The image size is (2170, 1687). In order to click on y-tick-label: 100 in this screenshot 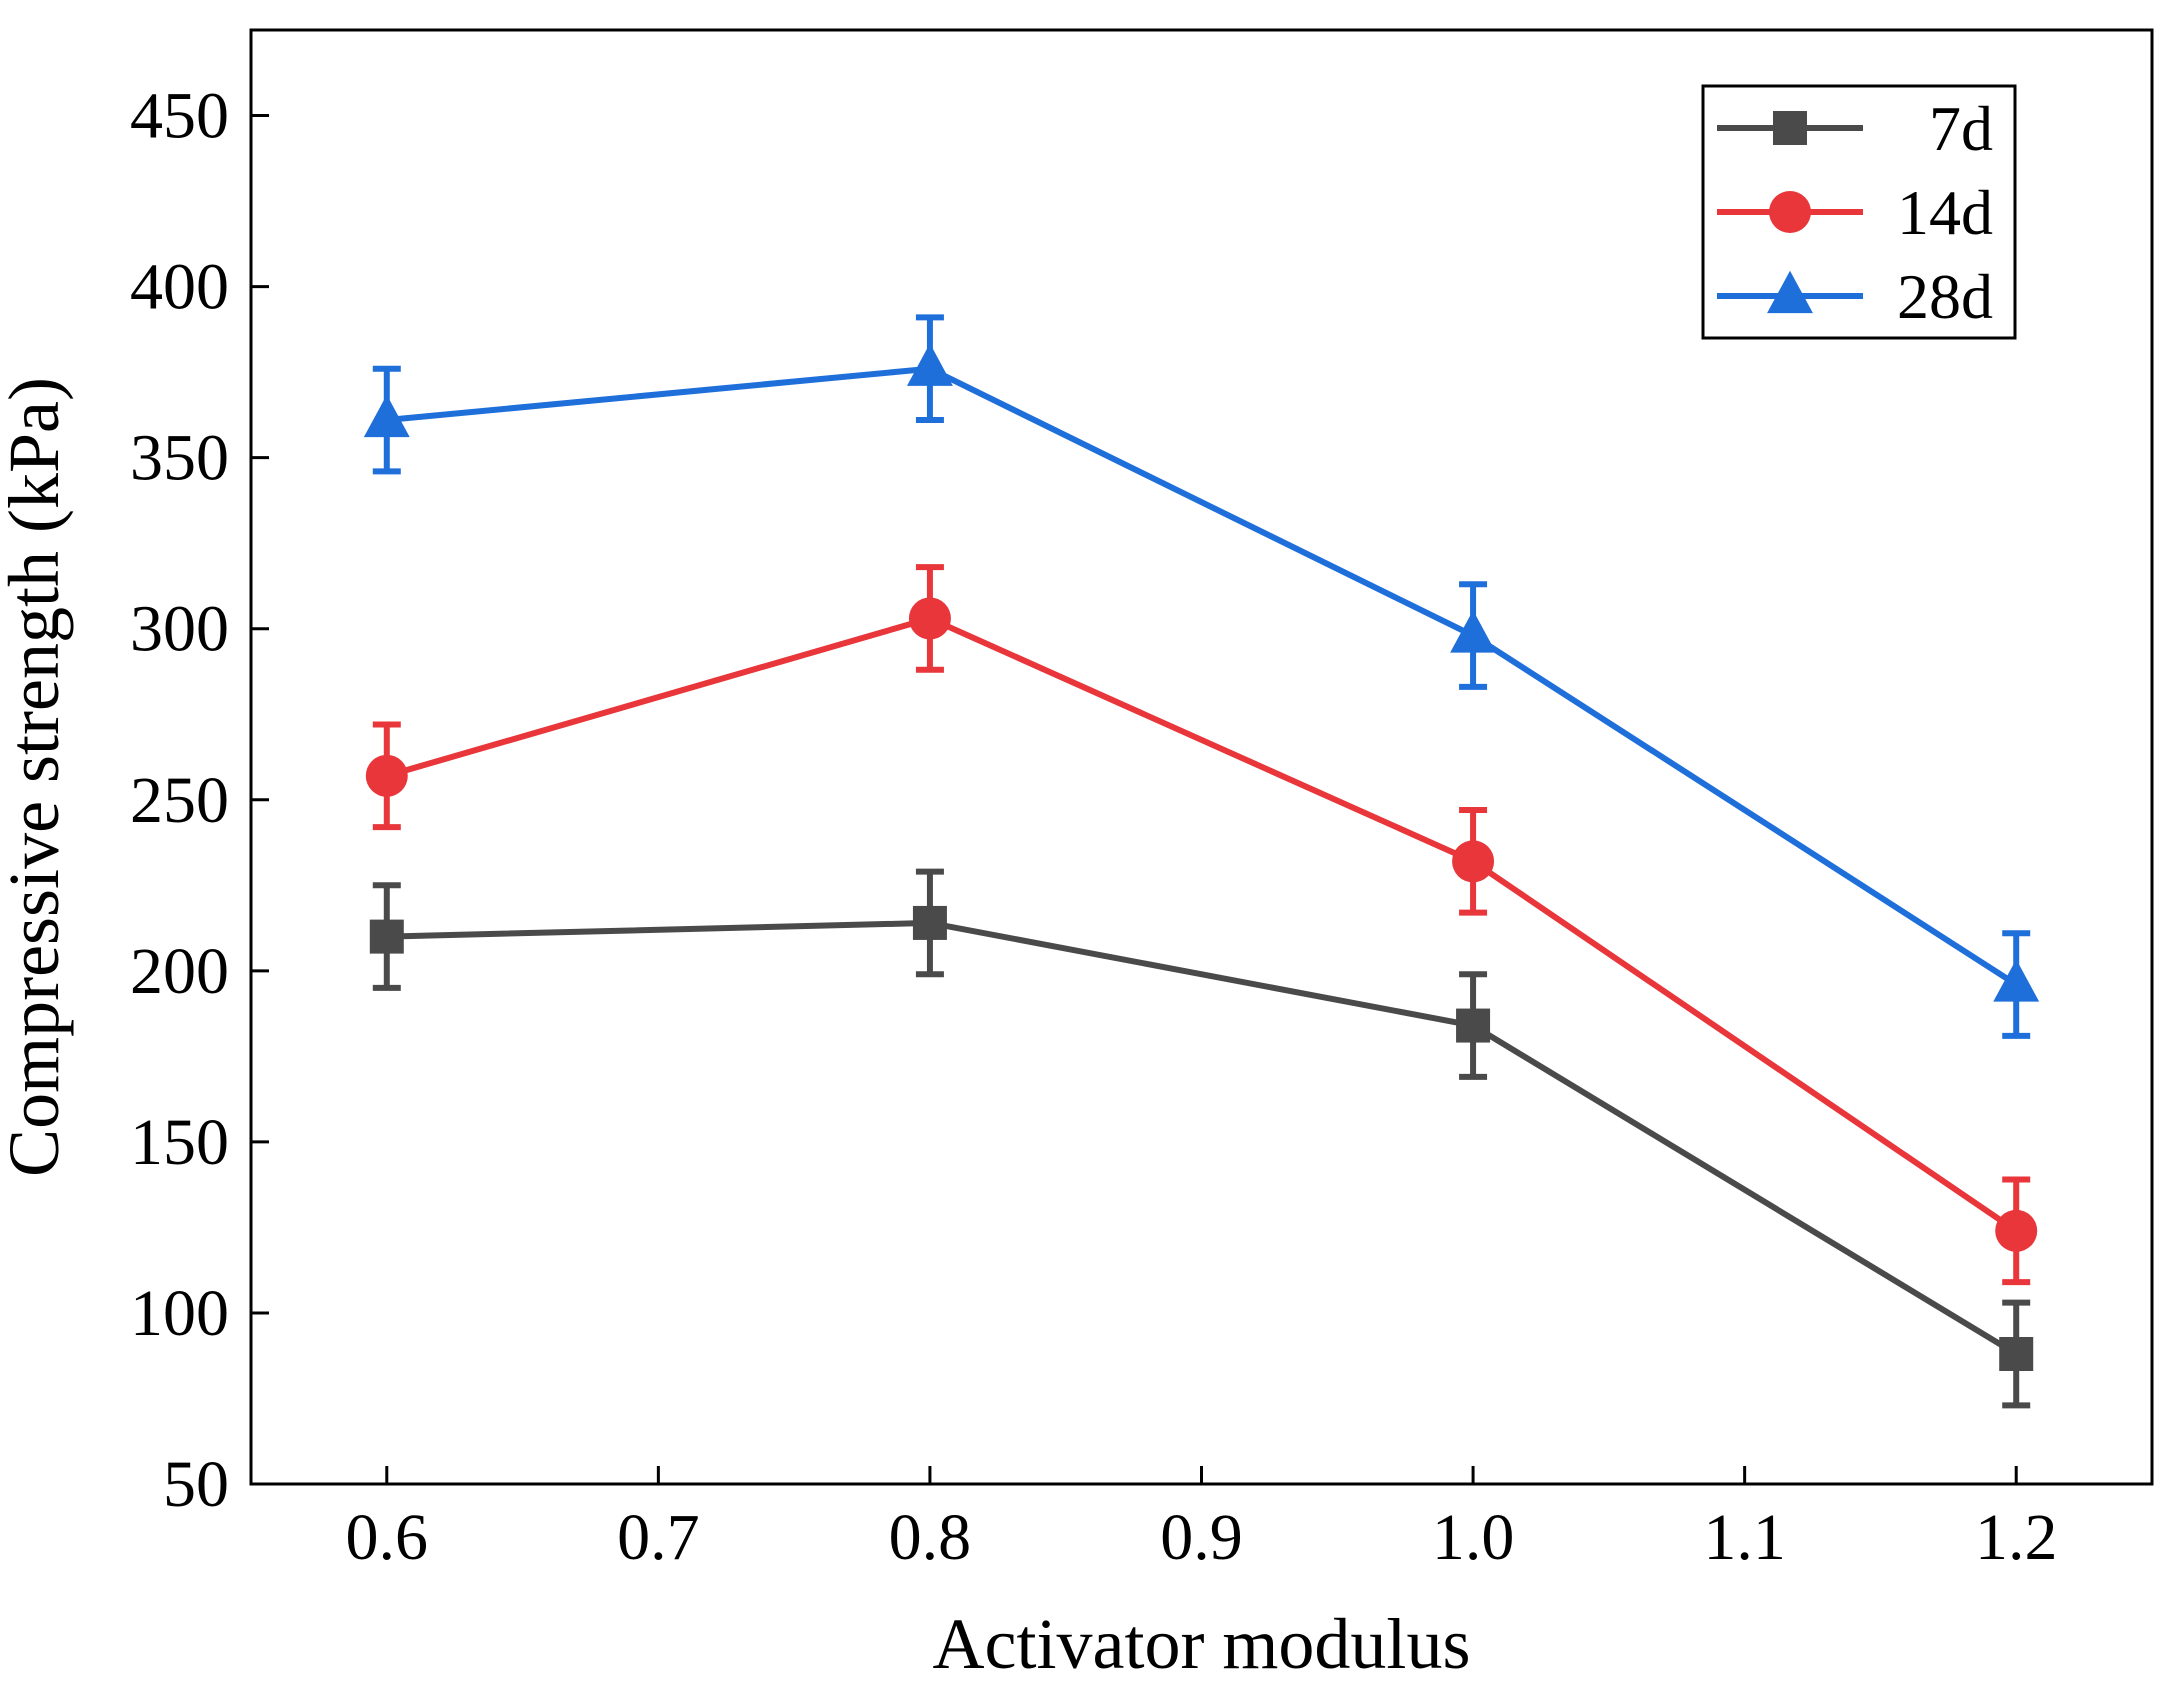, I will do `click(179, 1313)`.